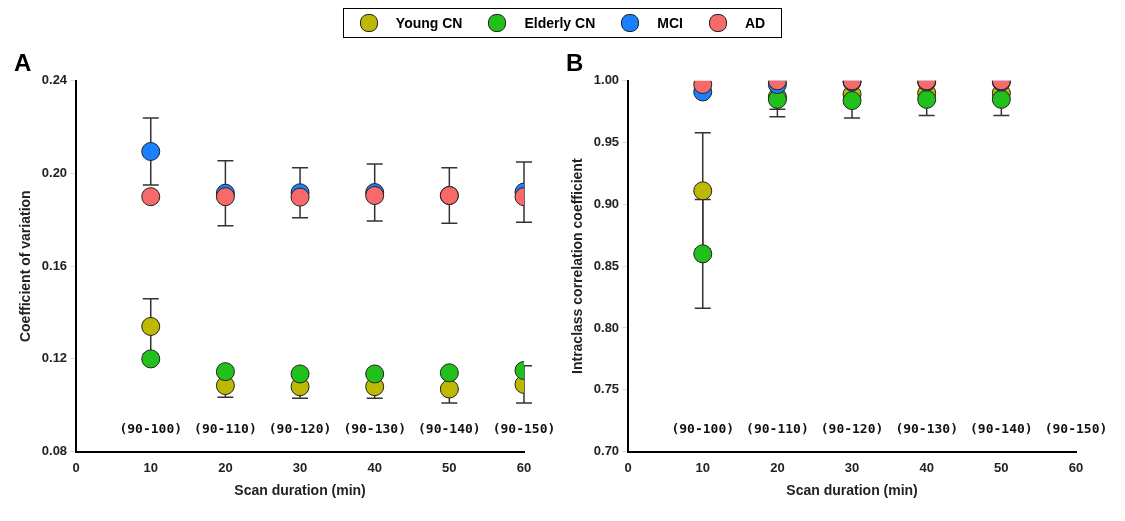  What do you see at coordinates (54, 173) in the screenshot?
I see `y-tick-label: 0.20` at bounding box center [54, 173].